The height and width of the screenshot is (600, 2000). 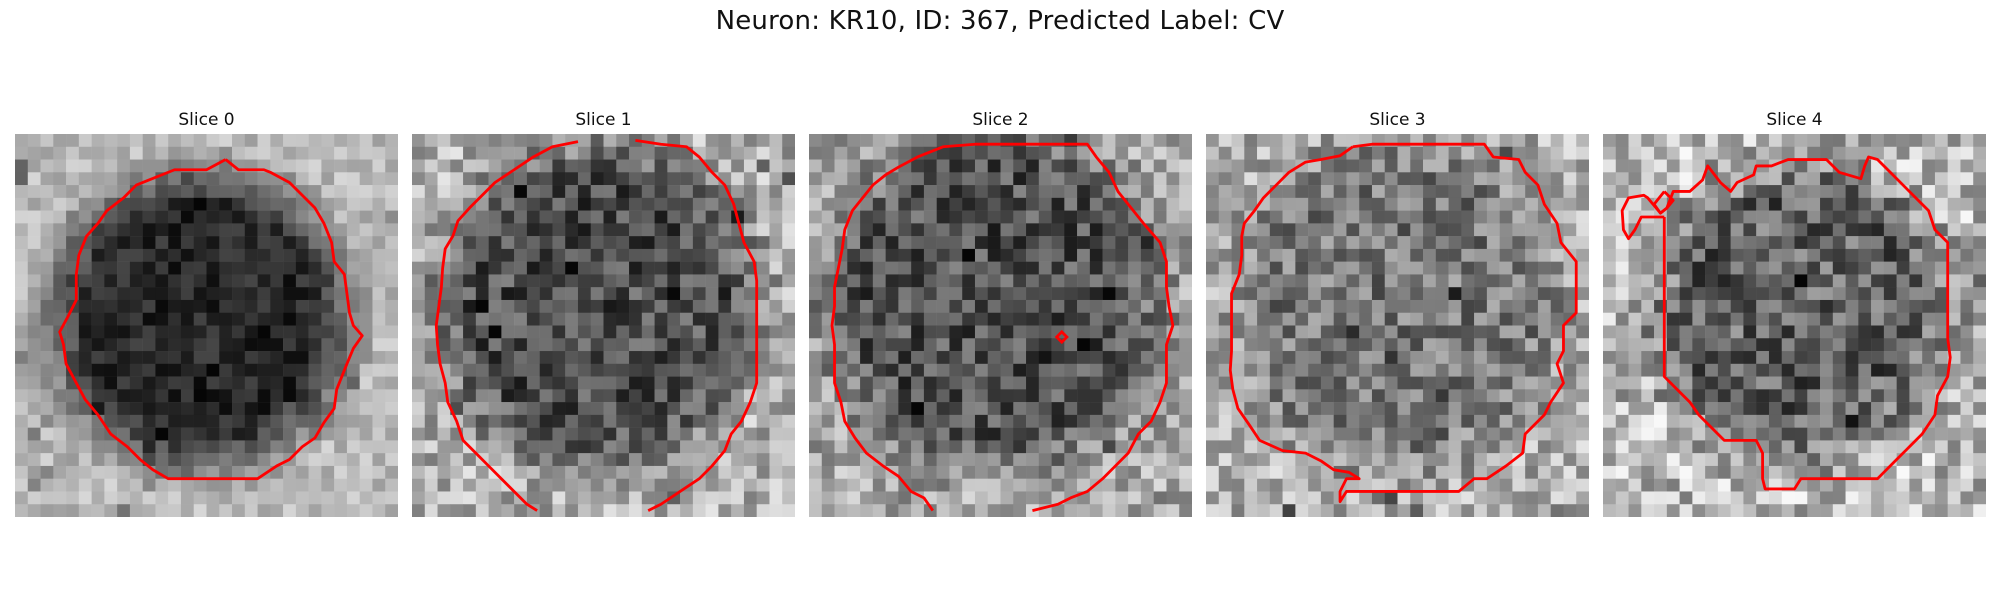 I want to click on slice-panel-1: Slice 1, so click(x=603, y=312).